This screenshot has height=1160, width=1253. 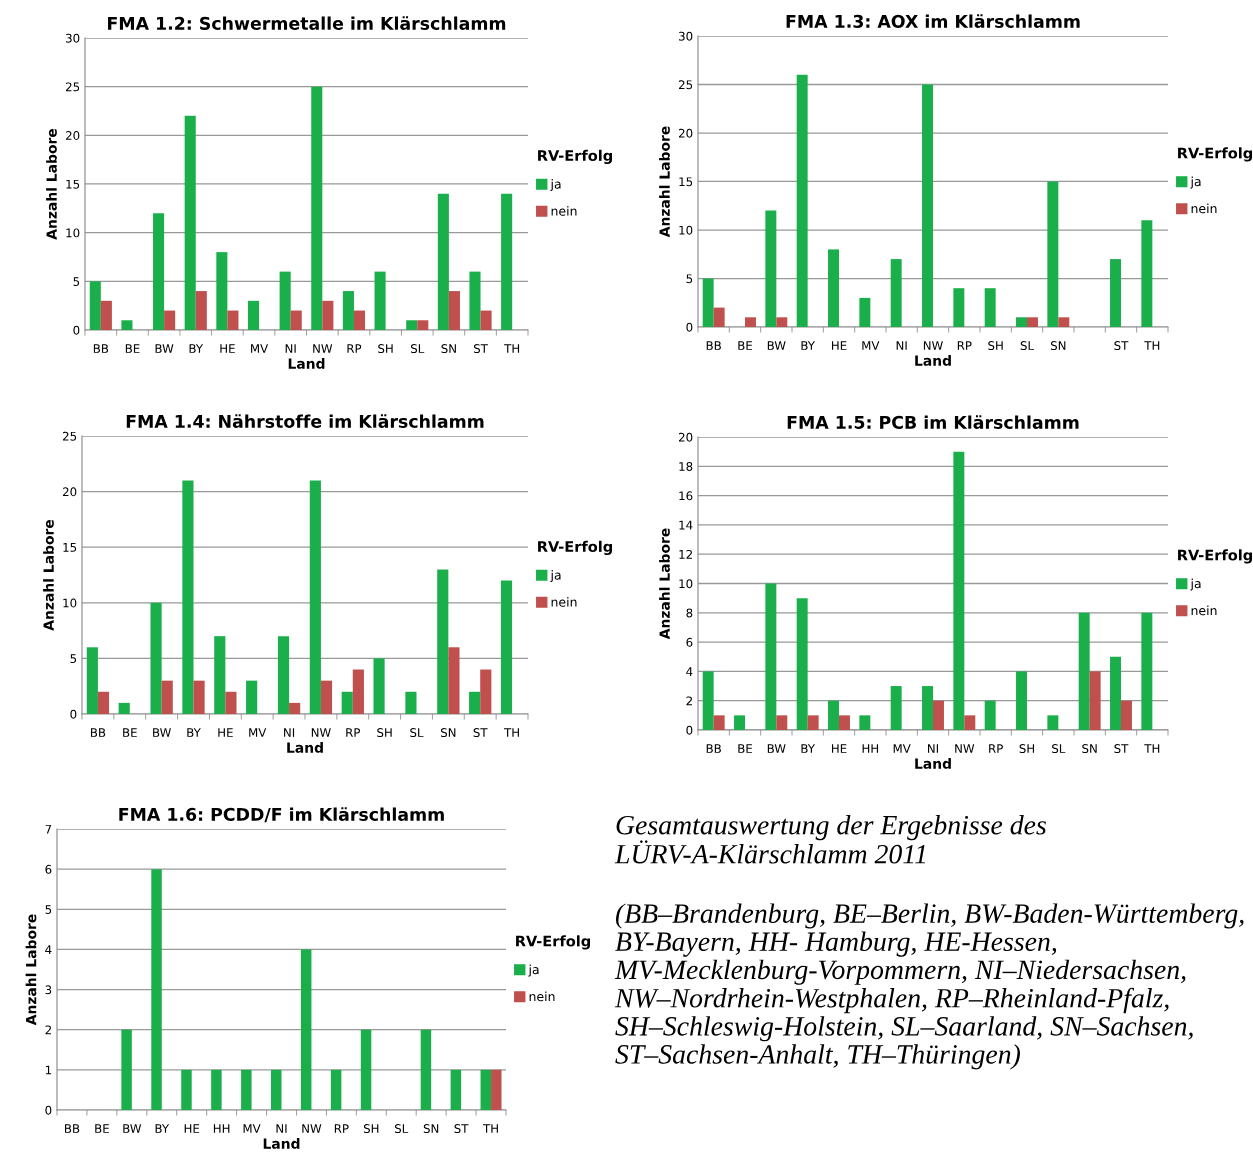 I want to click on y-tick-label: 30, so click(x=73, y=38).